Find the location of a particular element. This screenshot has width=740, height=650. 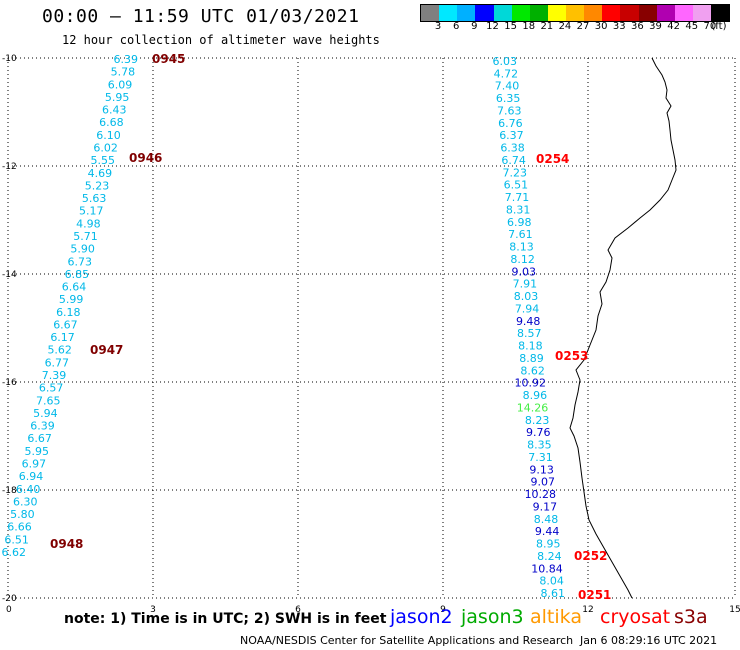

wave-height-value: 8.12 is located at coordinates (522, 259).